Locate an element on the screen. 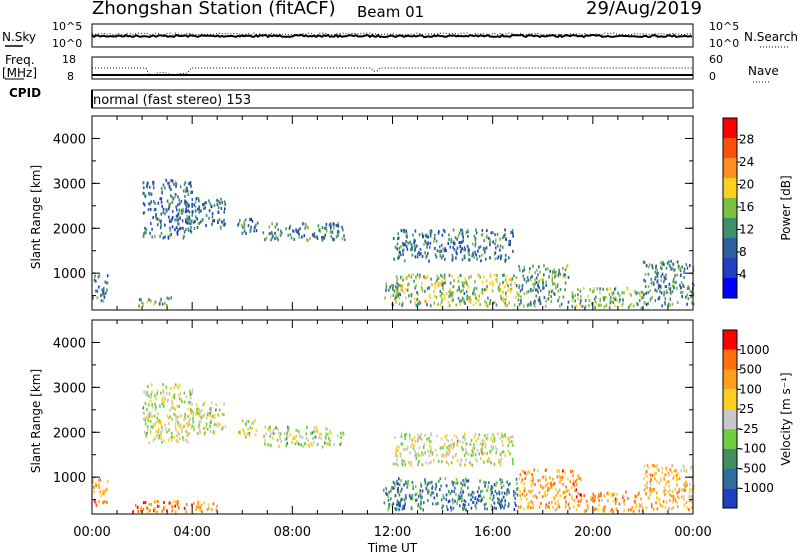  noise-right-bottom-tick: 10^0 is located at coordinates (724, 43).